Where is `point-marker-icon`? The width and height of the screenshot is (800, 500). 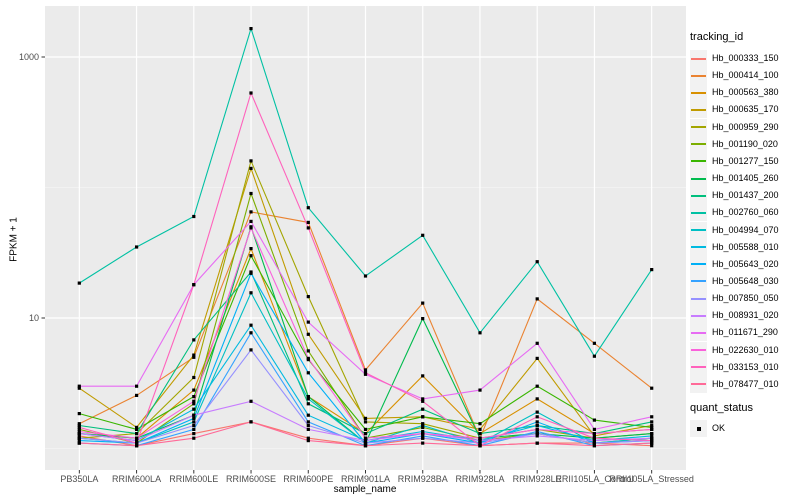
point-marker-icon is located at coordinates (698, 428).